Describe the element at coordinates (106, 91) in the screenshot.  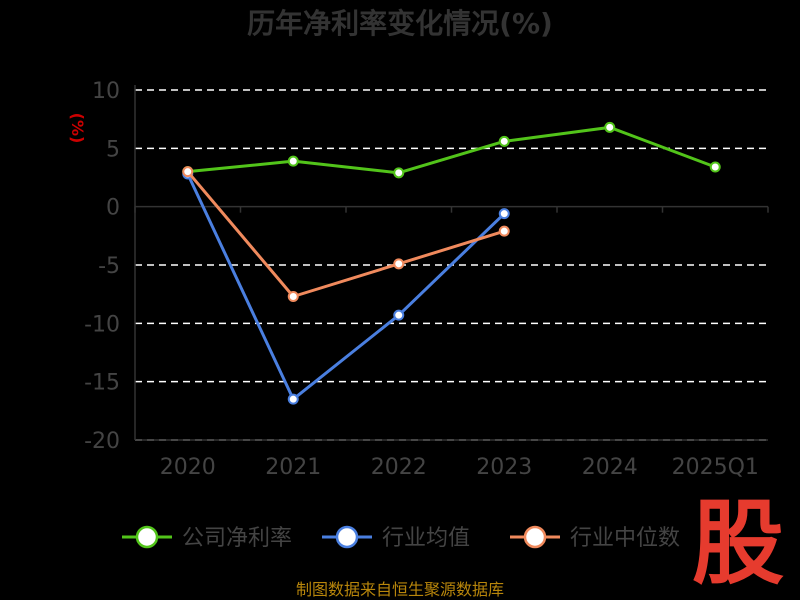
I see `y-tick-label: 10` at that location.